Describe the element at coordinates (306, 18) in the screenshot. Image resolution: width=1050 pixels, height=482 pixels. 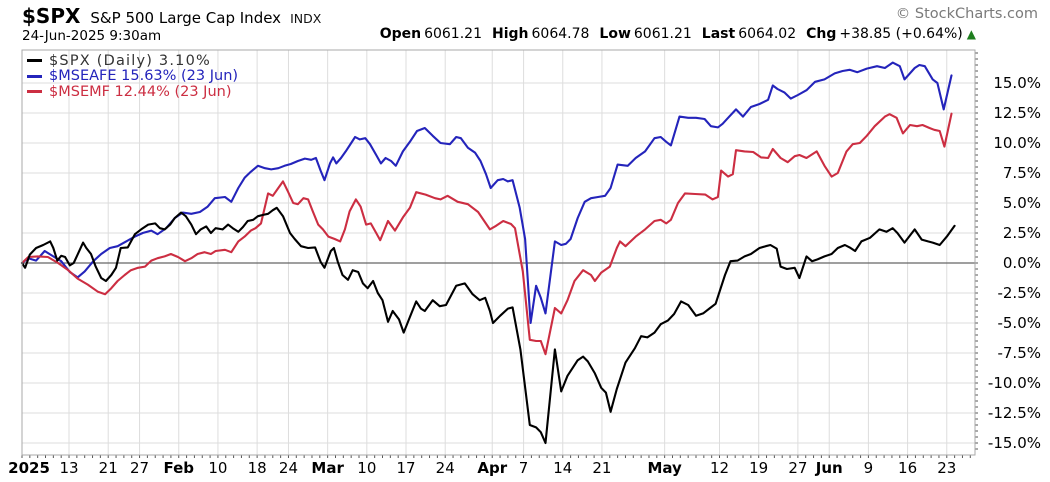
I see `exchange-label: INDX` at that location.